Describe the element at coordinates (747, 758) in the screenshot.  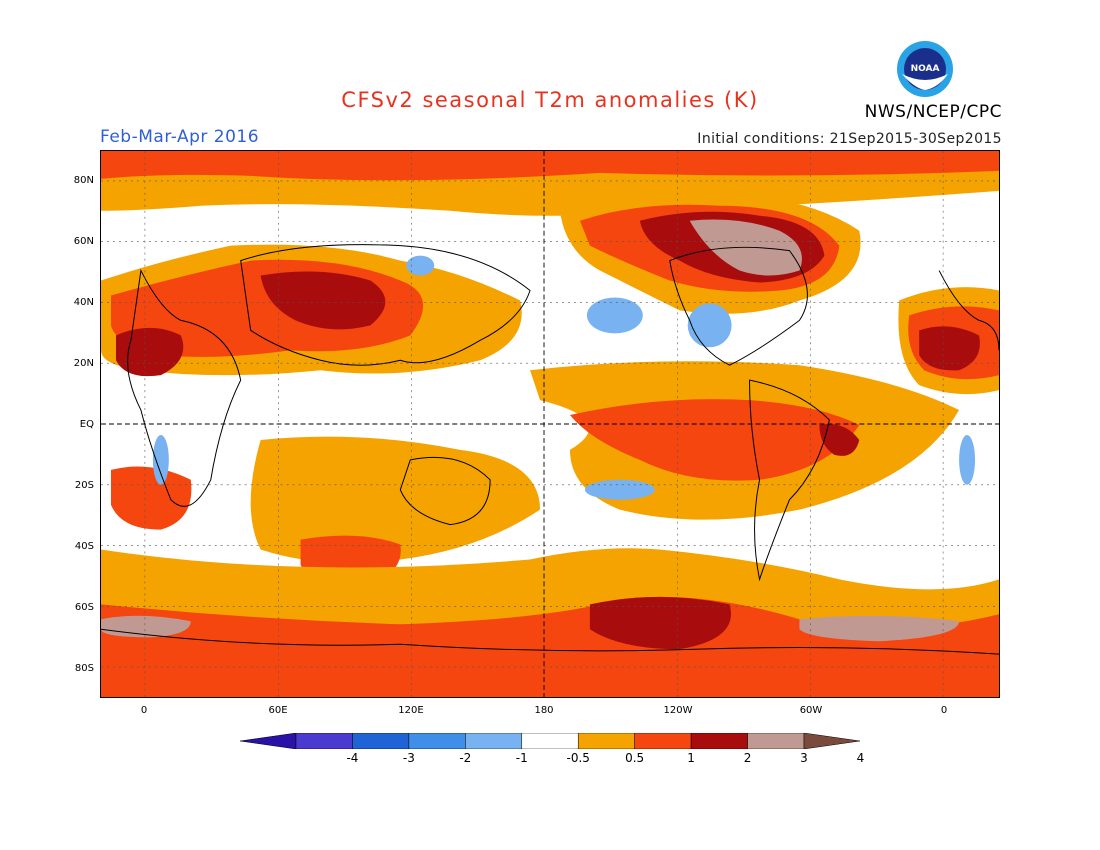
I see `colorbar-tick-label: 2` at that location.